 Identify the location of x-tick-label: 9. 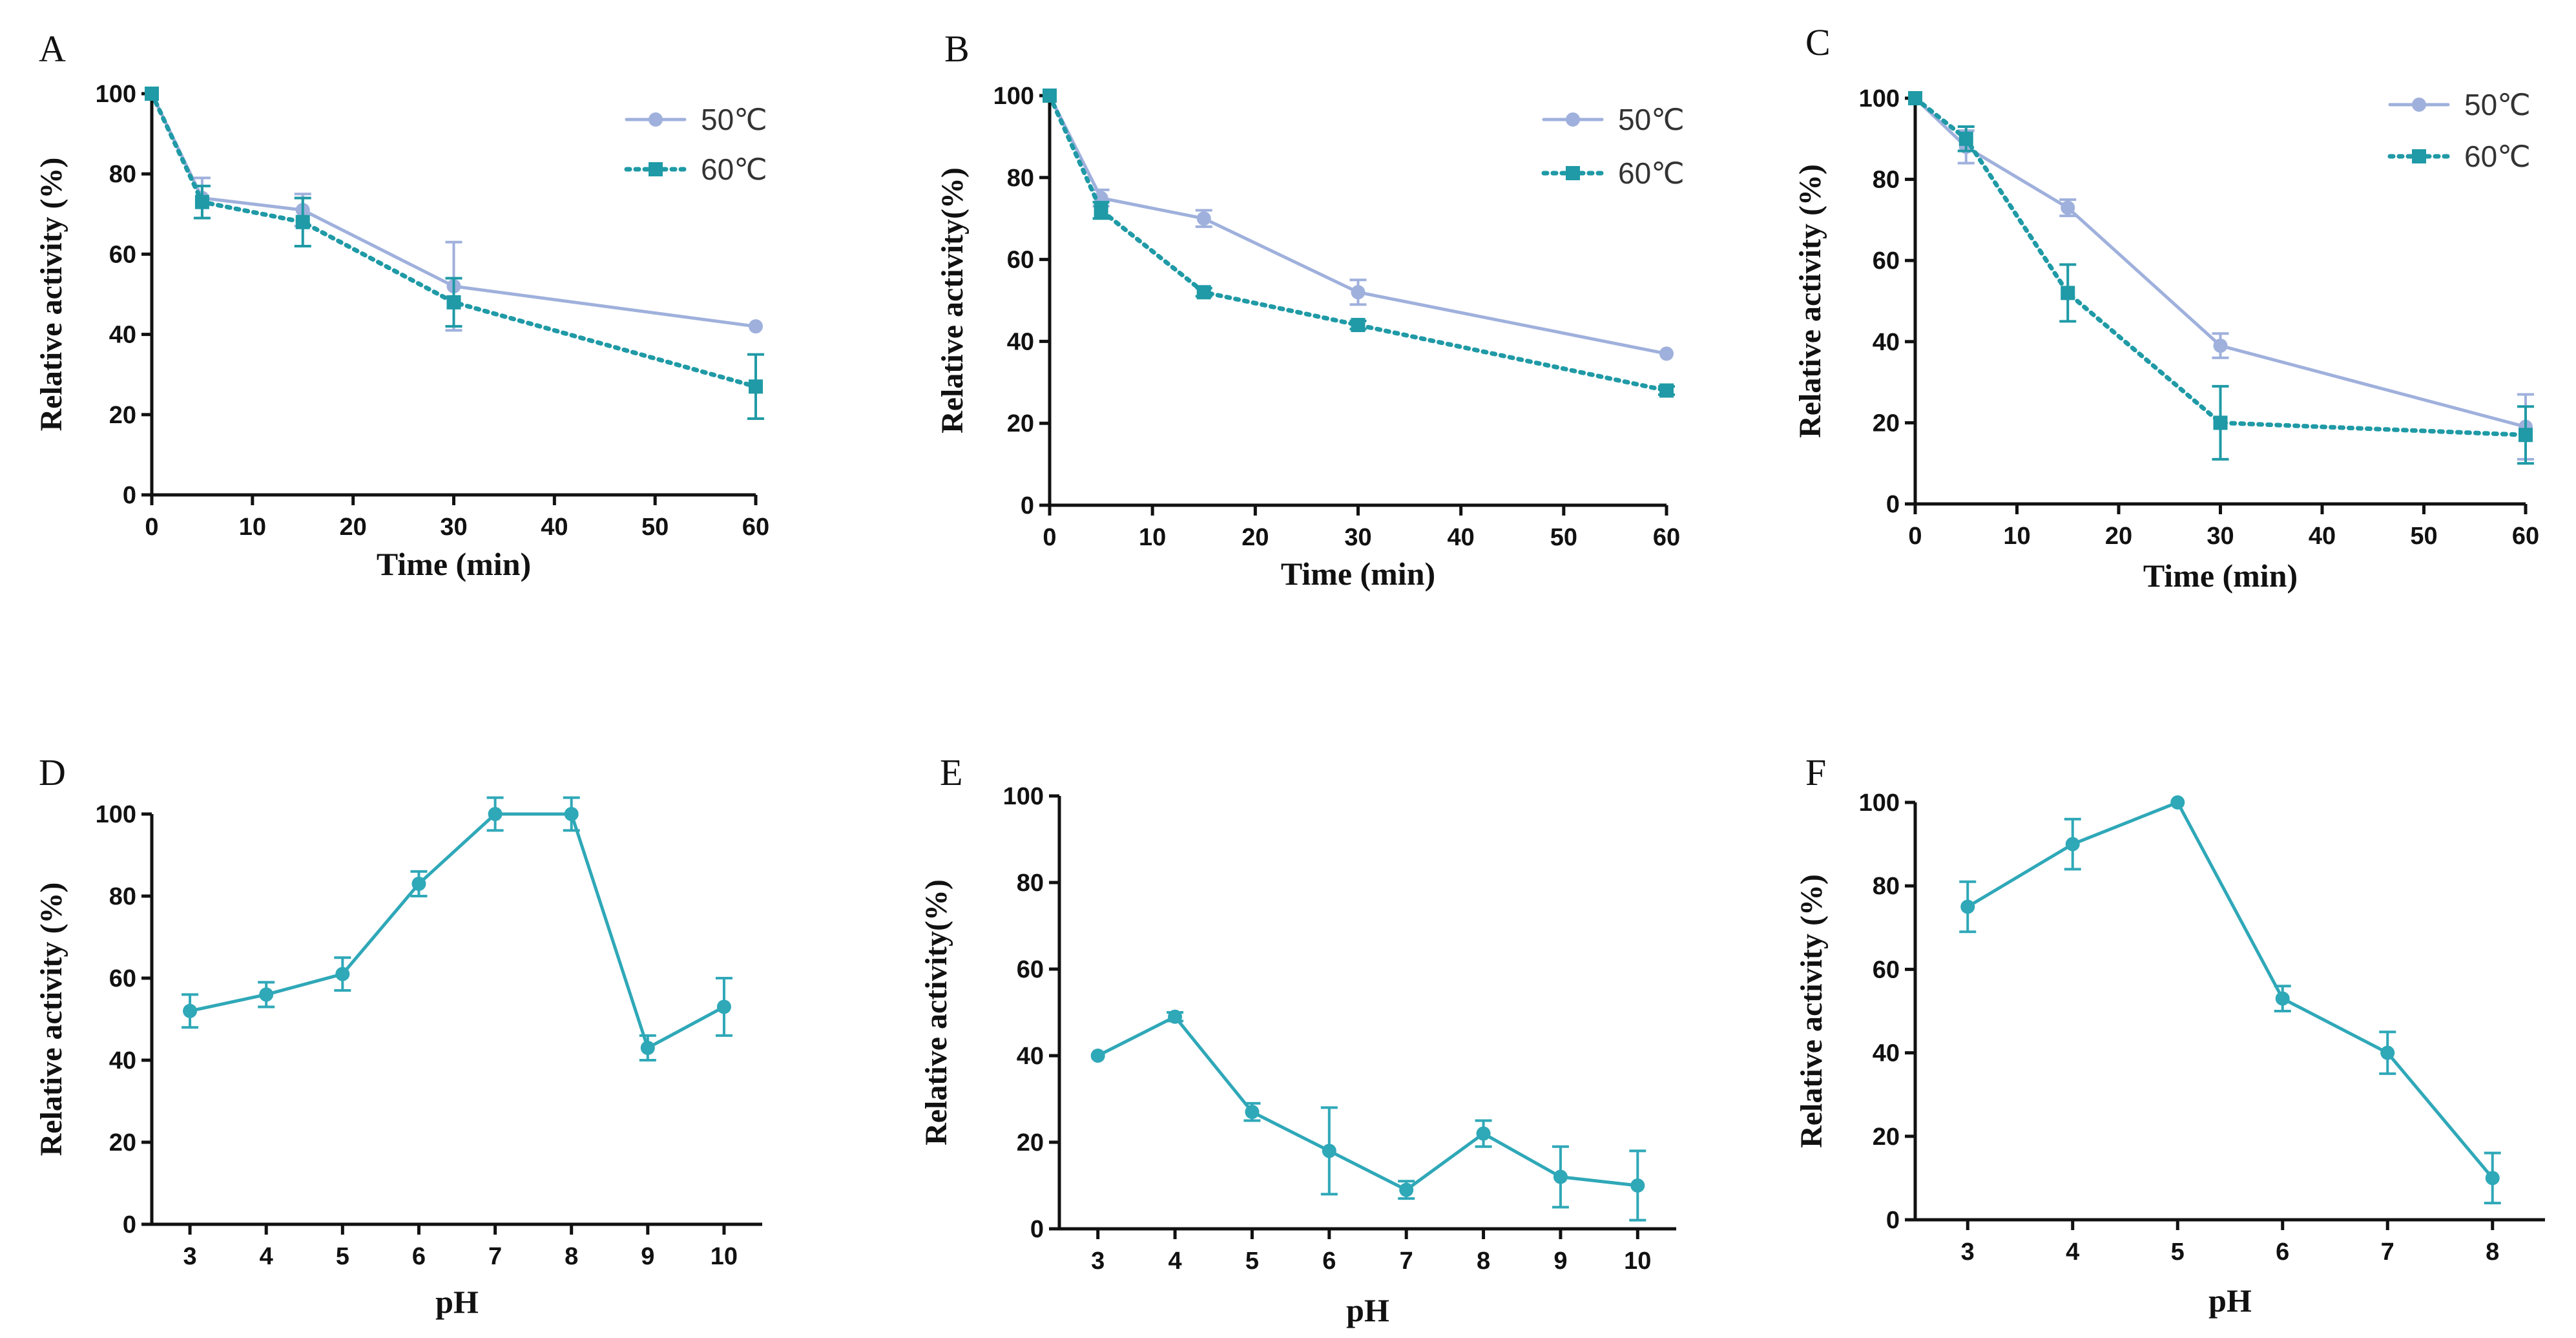
(1560, 1261).